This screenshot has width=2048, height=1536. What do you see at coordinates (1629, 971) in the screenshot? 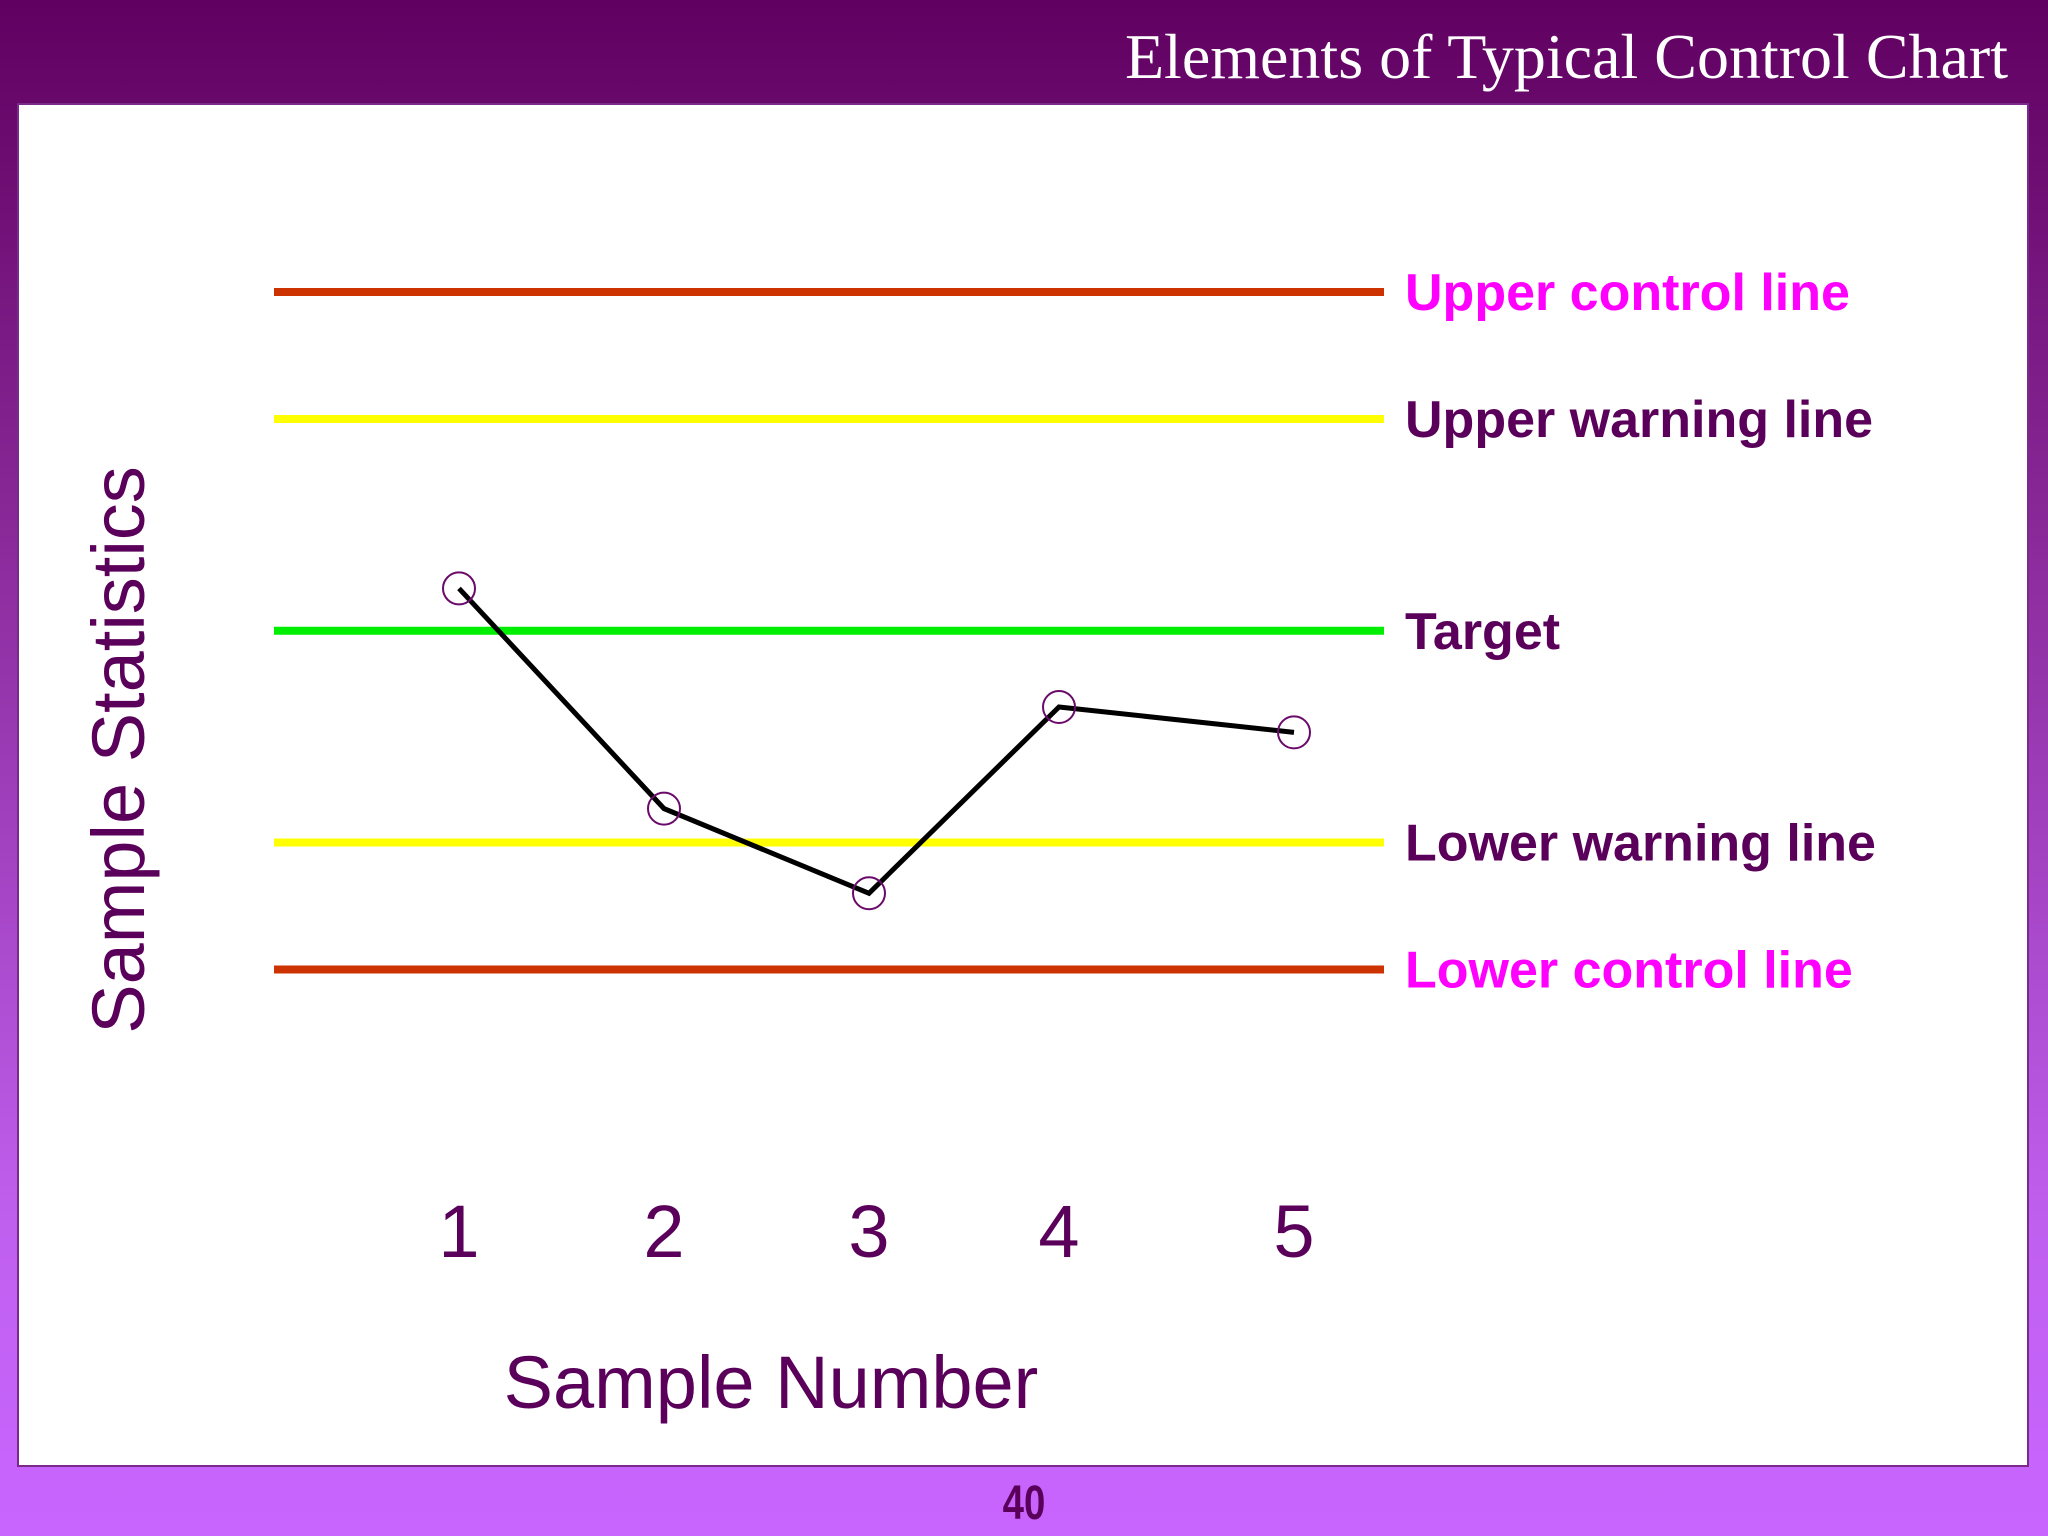
I see `ref-label-lower-control-line: Lower control line` at bounding box center [1629, 971].